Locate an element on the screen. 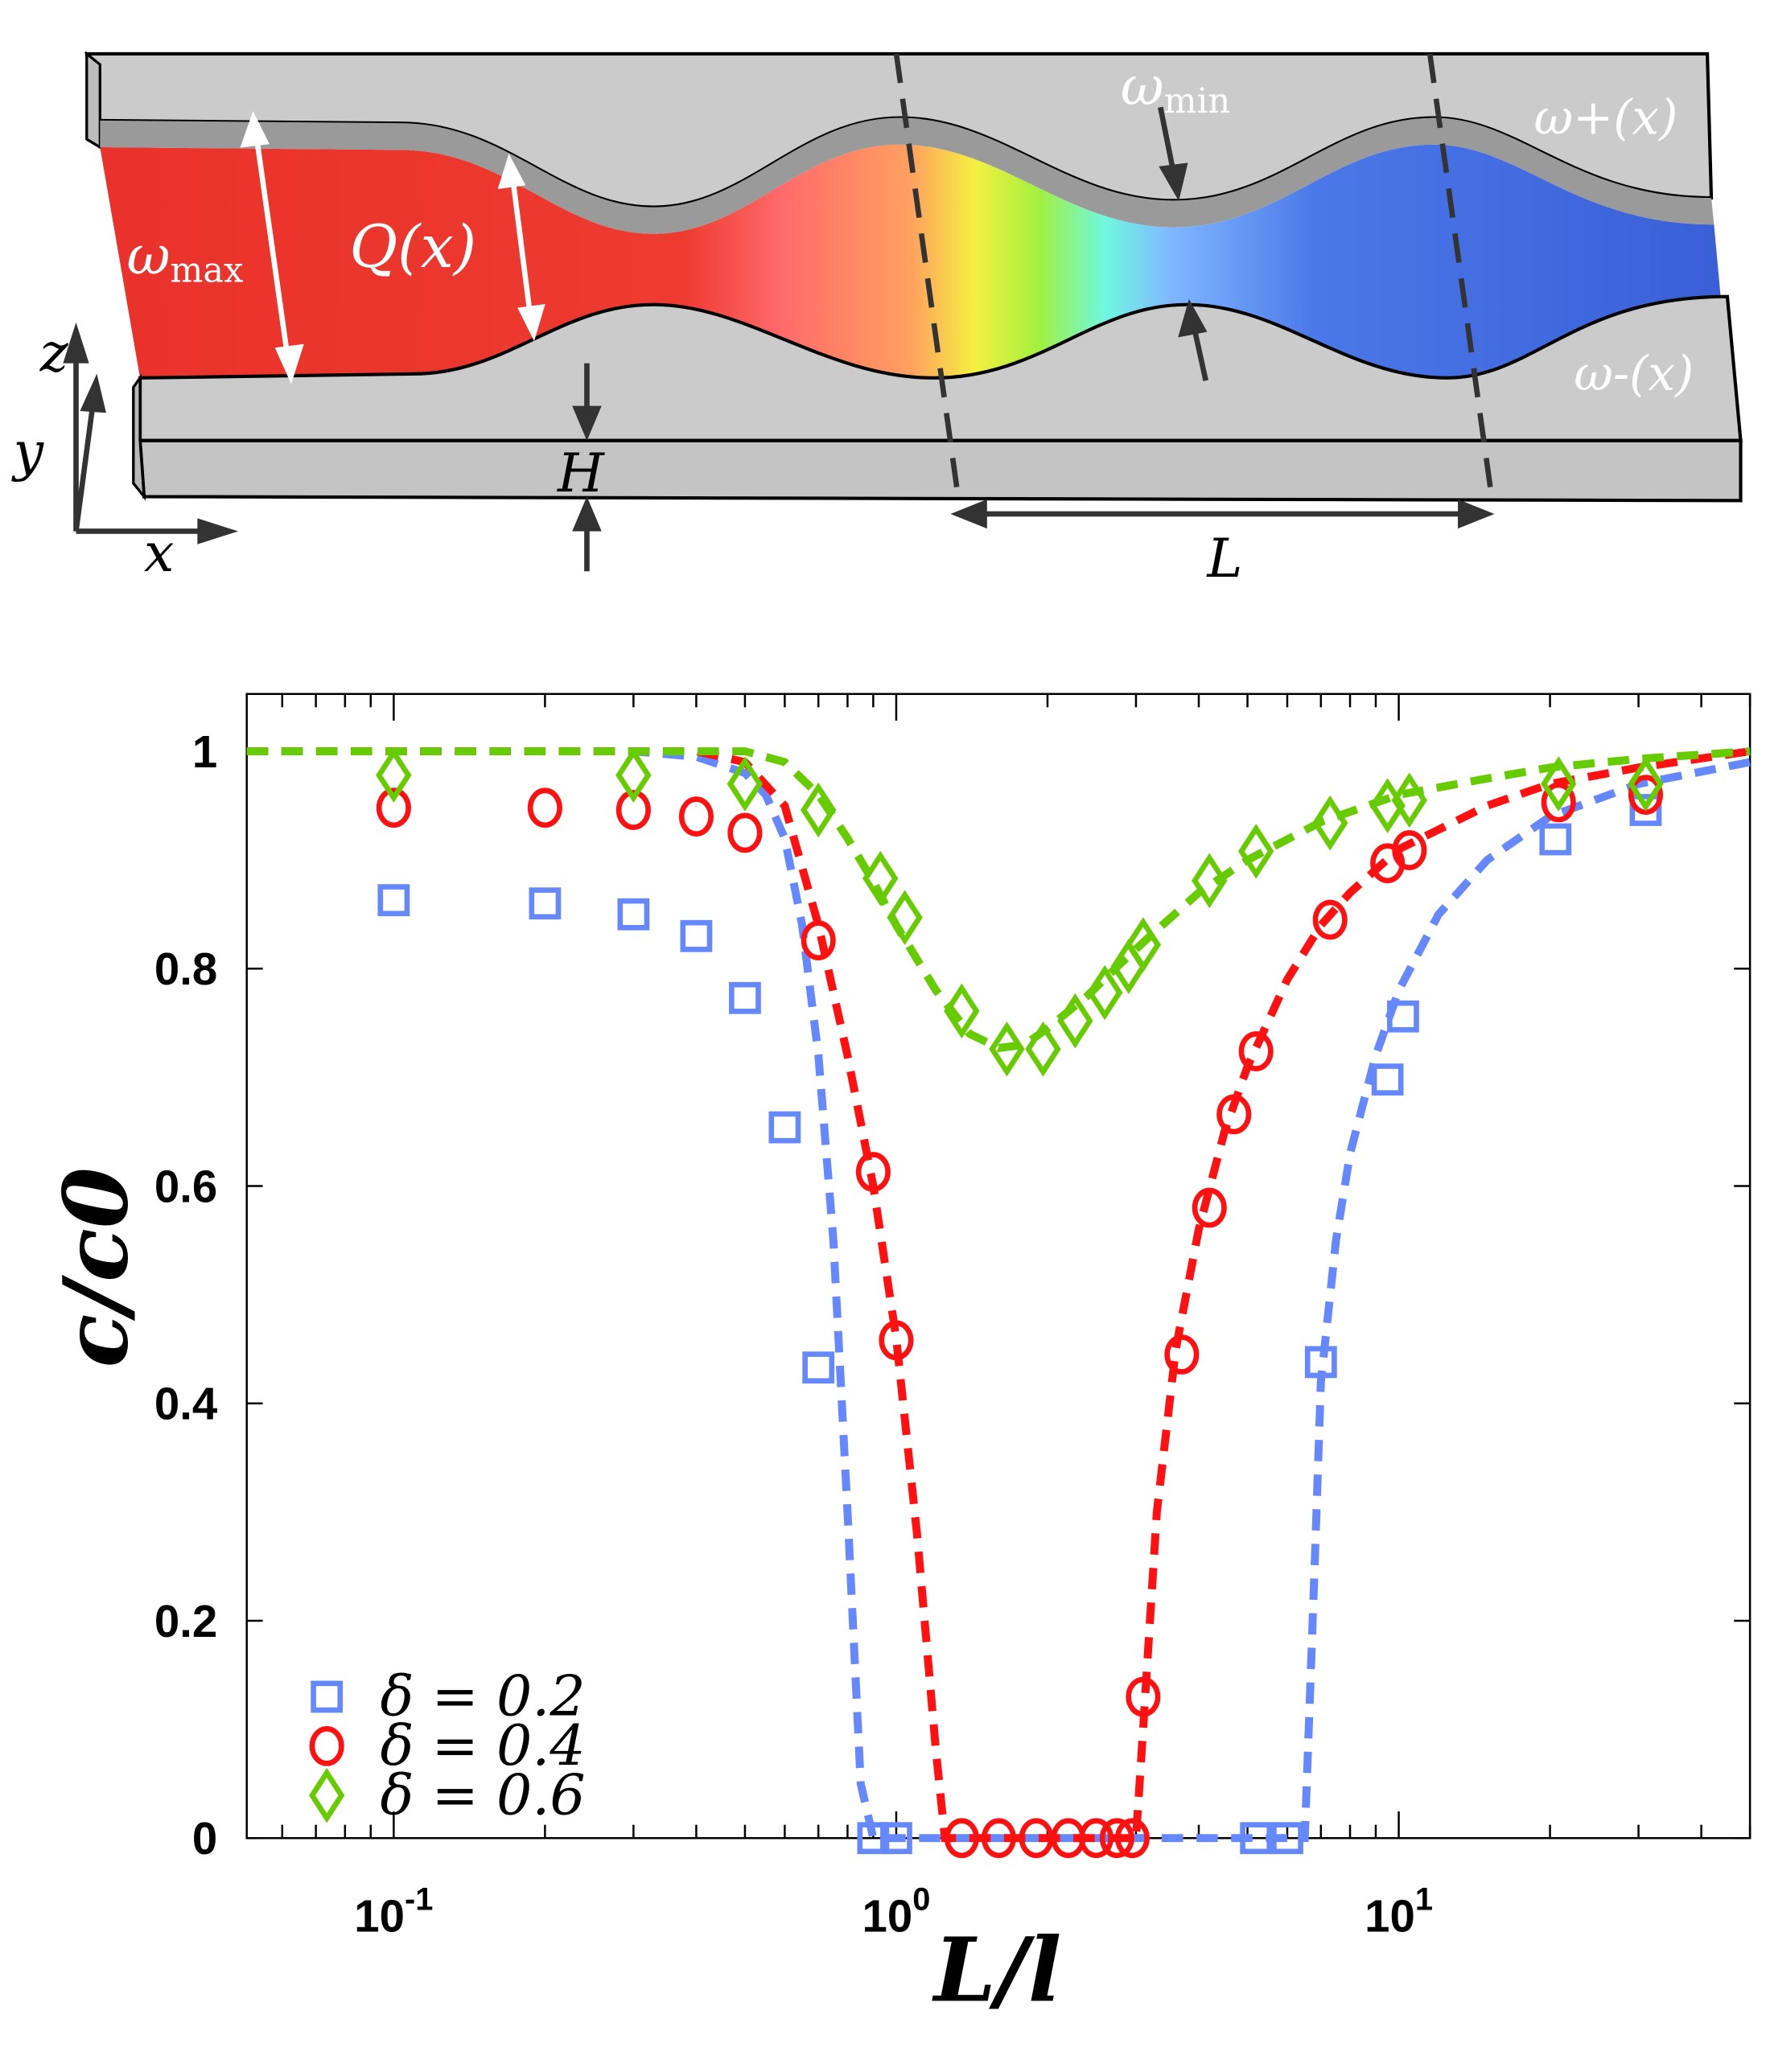 Image resolution: width=1770 pixels, height=2072 pixels. lower-wall is located at coordinates (940, 368).